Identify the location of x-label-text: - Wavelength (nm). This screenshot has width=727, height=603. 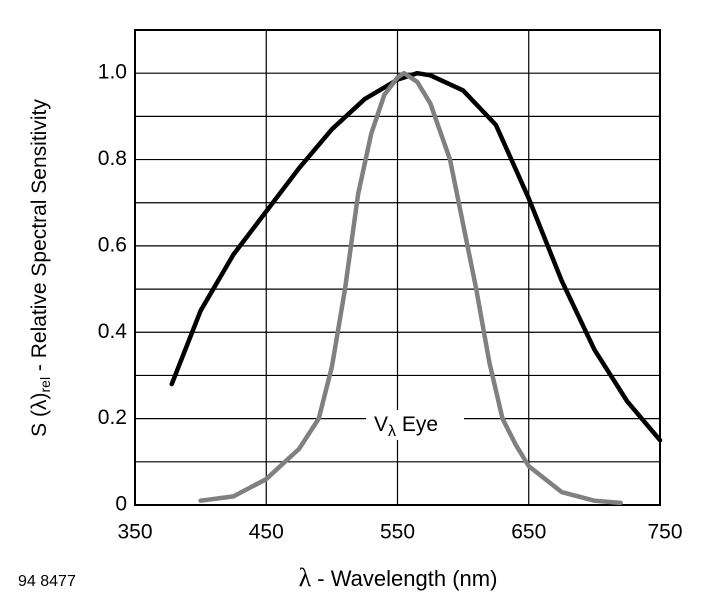
(404, 578).